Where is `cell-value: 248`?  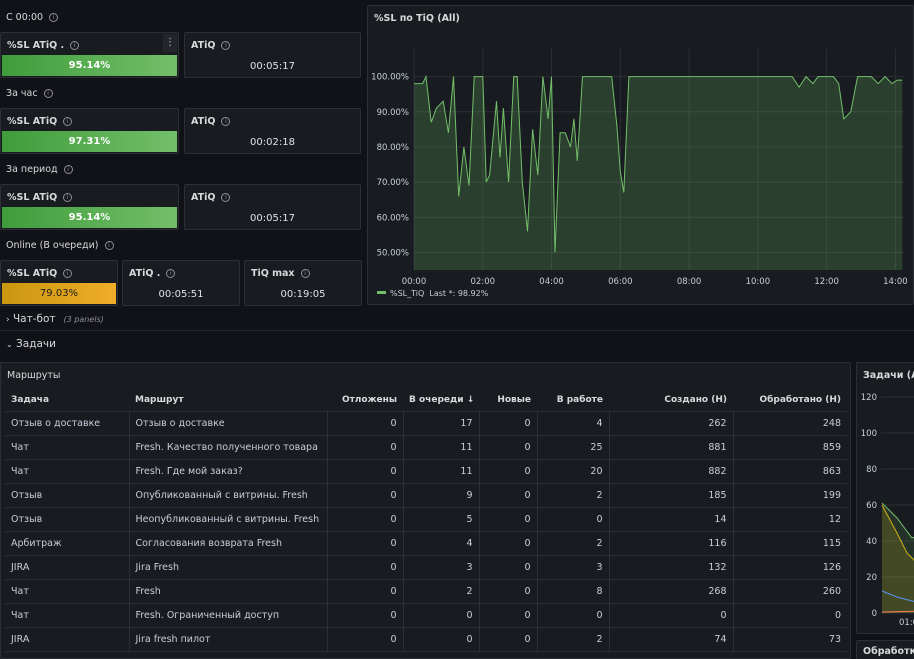 cell-value: 248 is located at coordinates (790, 423).